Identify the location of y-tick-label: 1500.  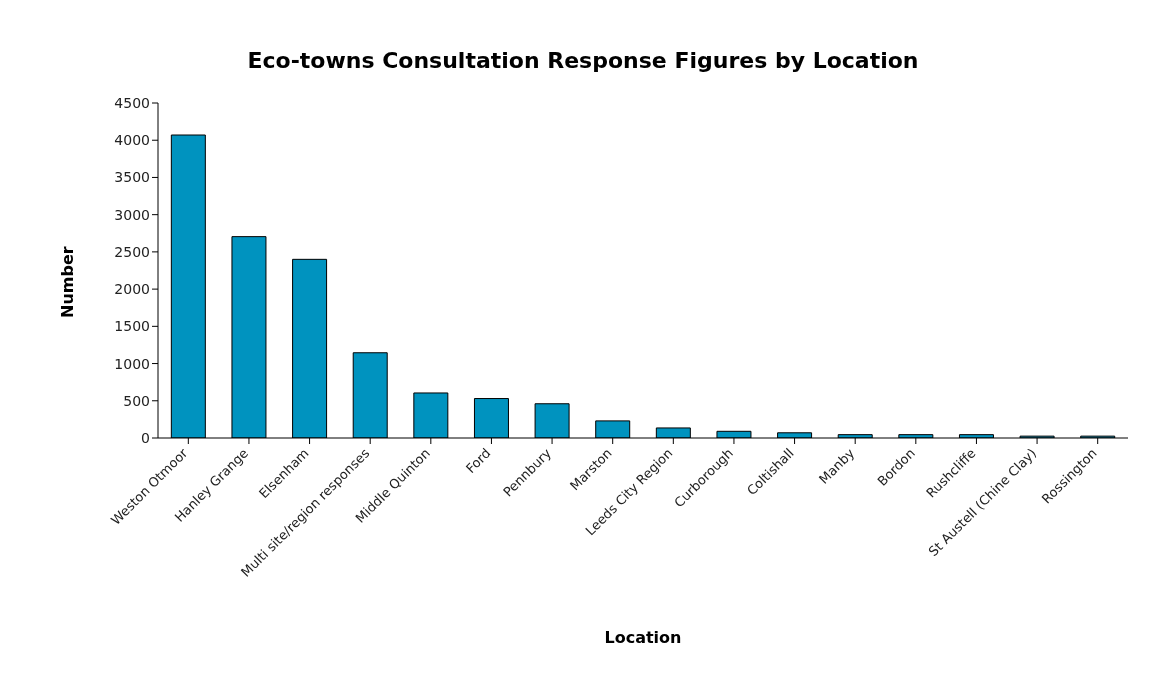
(132, 326).